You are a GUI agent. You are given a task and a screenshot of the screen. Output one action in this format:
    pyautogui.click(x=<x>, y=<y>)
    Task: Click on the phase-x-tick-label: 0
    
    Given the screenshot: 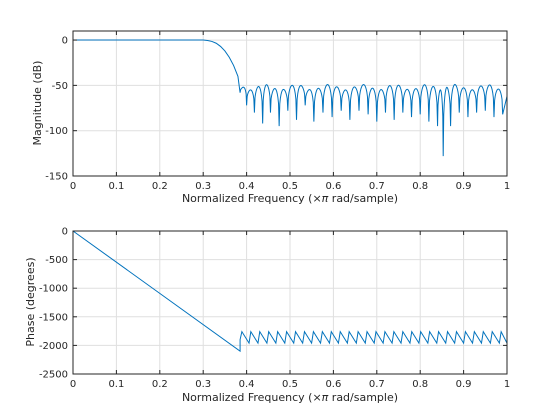 What is the action you would take?
    pyautogui.click(x=73, y=384)
    